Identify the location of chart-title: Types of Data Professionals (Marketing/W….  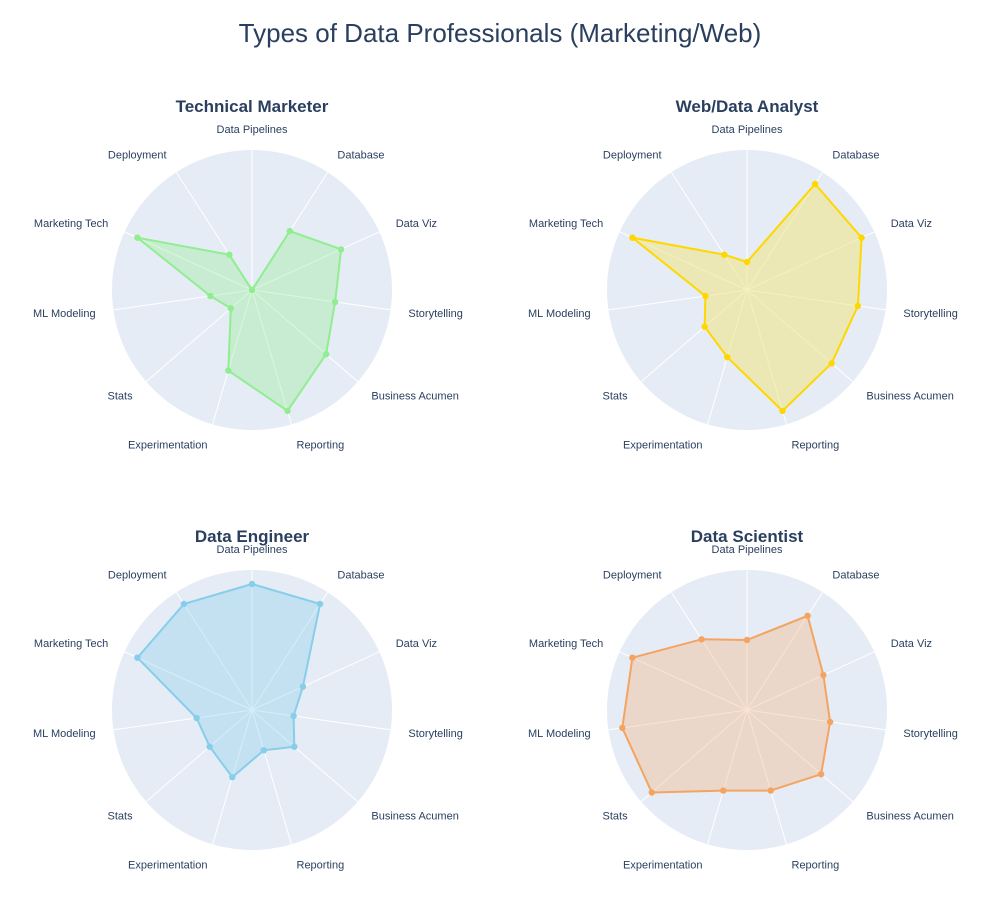
(500, 33).